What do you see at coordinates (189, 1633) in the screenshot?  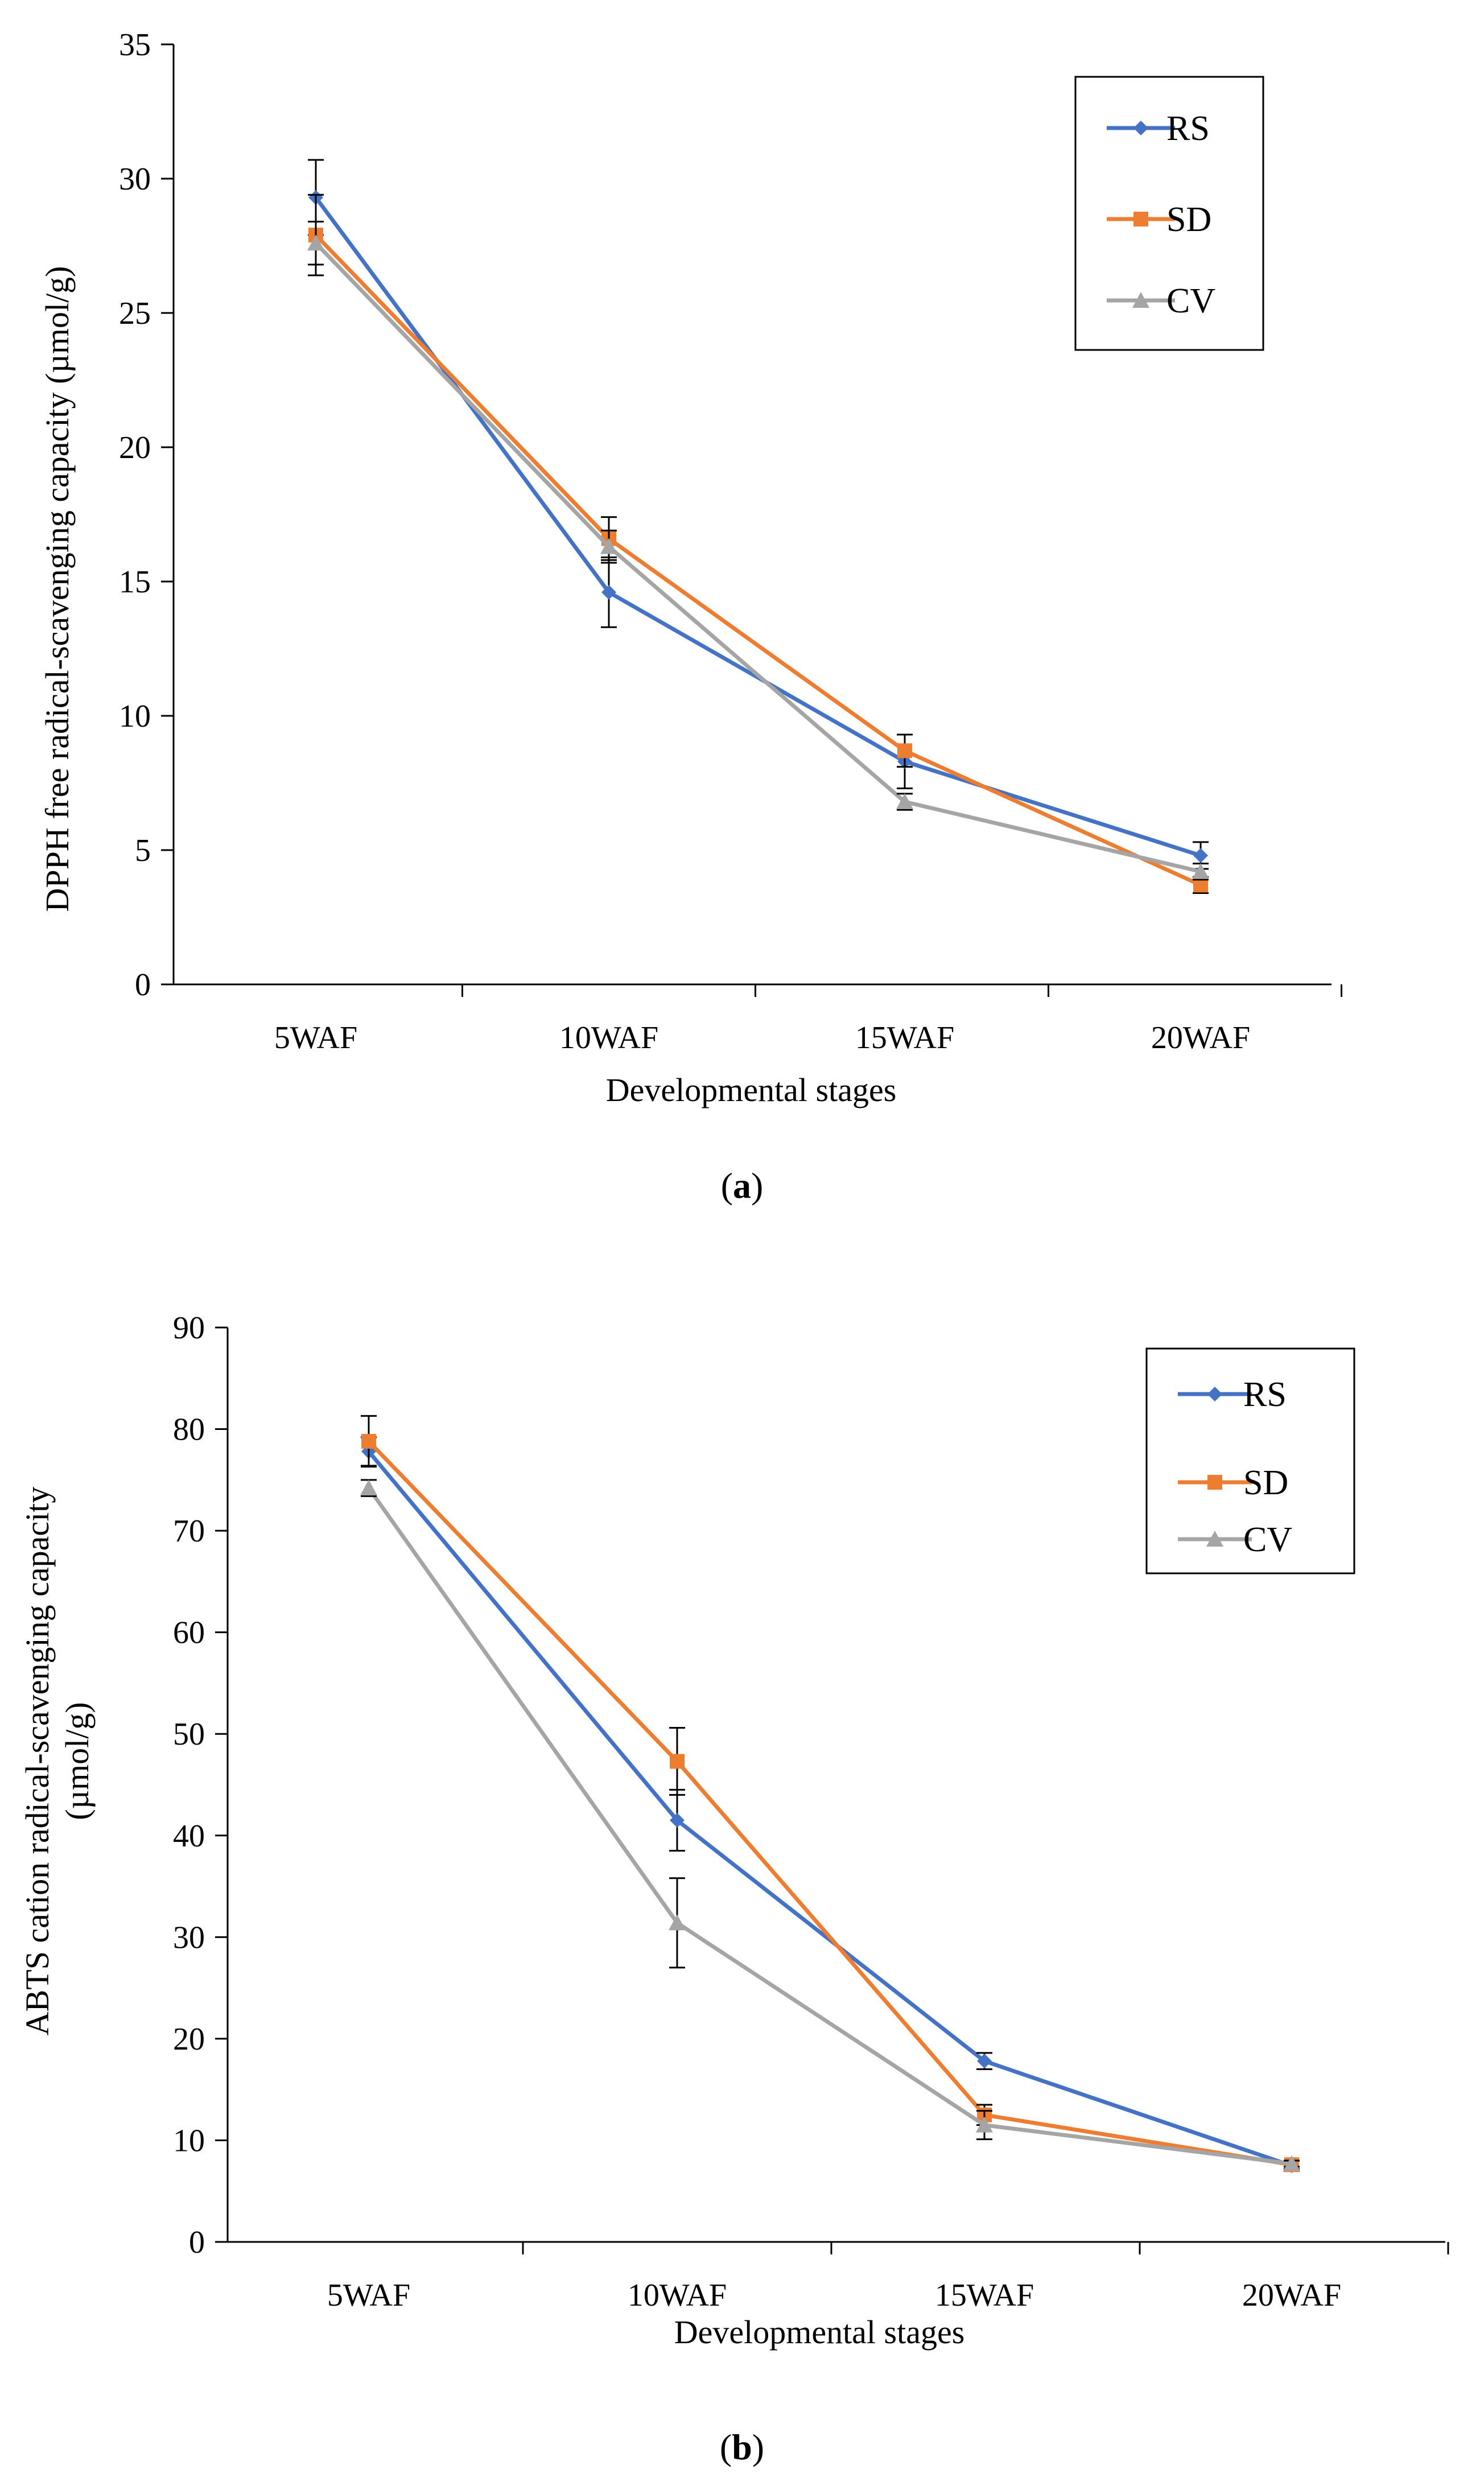 I see `y-tick-label: 60` at bounding box center [189, 1633].